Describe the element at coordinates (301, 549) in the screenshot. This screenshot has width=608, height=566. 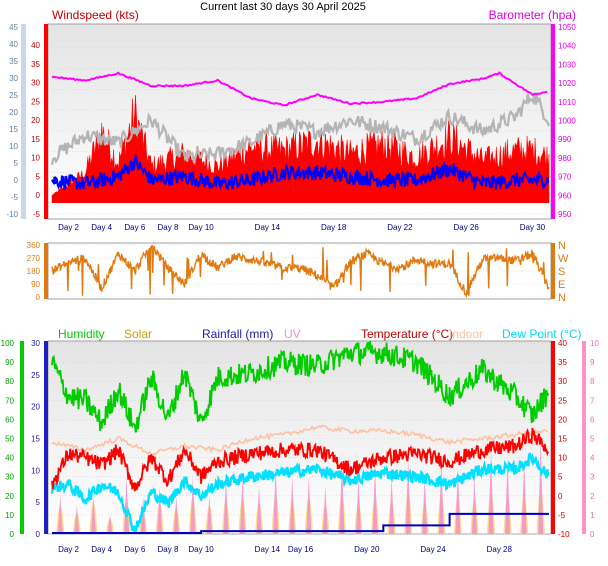
I see `climate-x-tick-label: Day 16` at that location.